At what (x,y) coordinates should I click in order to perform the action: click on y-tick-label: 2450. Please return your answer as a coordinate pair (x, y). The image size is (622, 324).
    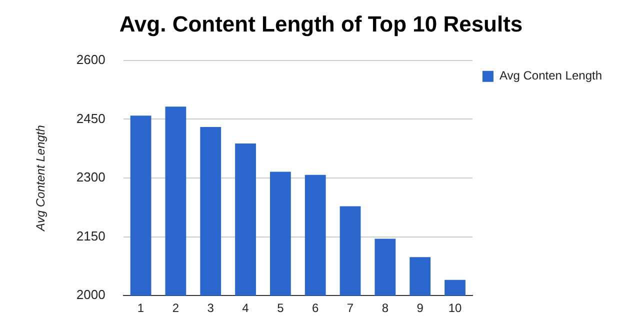
    Looking at the image, I should click on (91, 118).